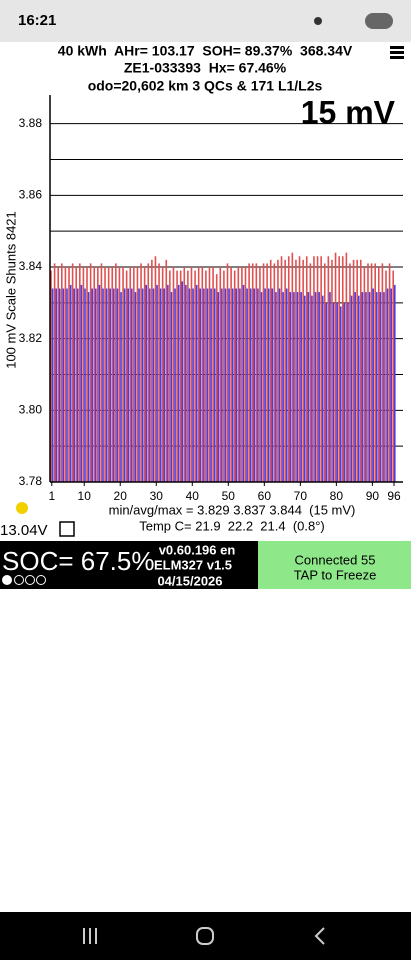  Describe the element at coordinates (22, 508) in the screenshot. I see `bulb-icon` at that location.